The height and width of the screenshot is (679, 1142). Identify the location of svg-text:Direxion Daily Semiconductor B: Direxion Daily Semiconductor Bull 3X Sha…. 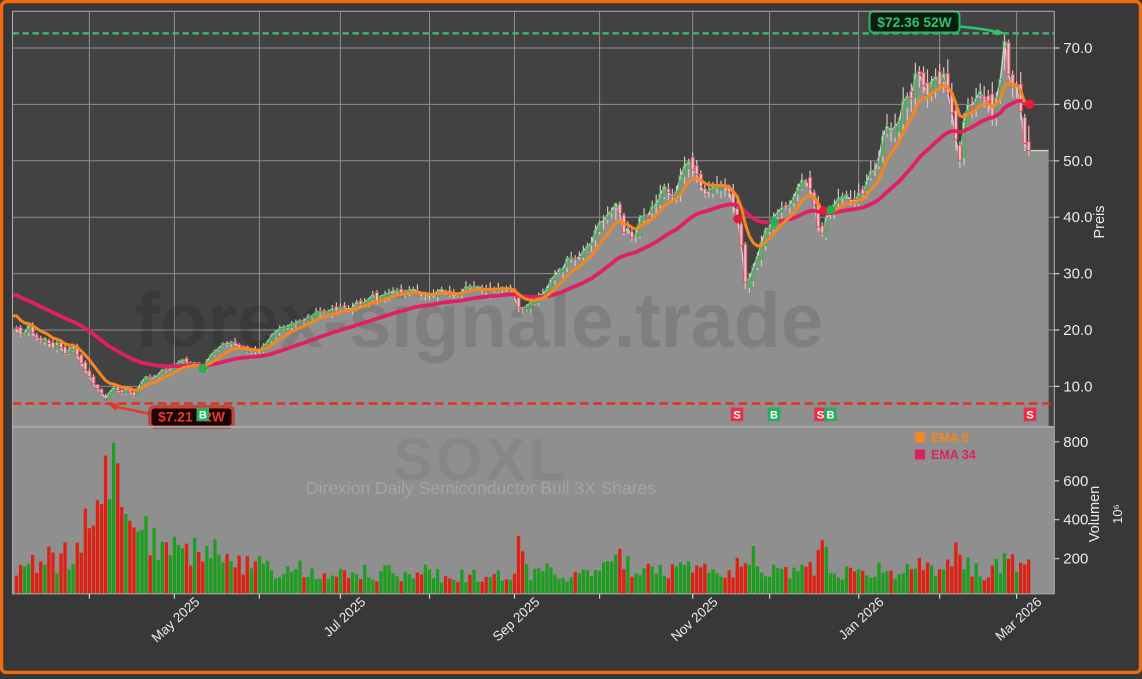
(481, 488).